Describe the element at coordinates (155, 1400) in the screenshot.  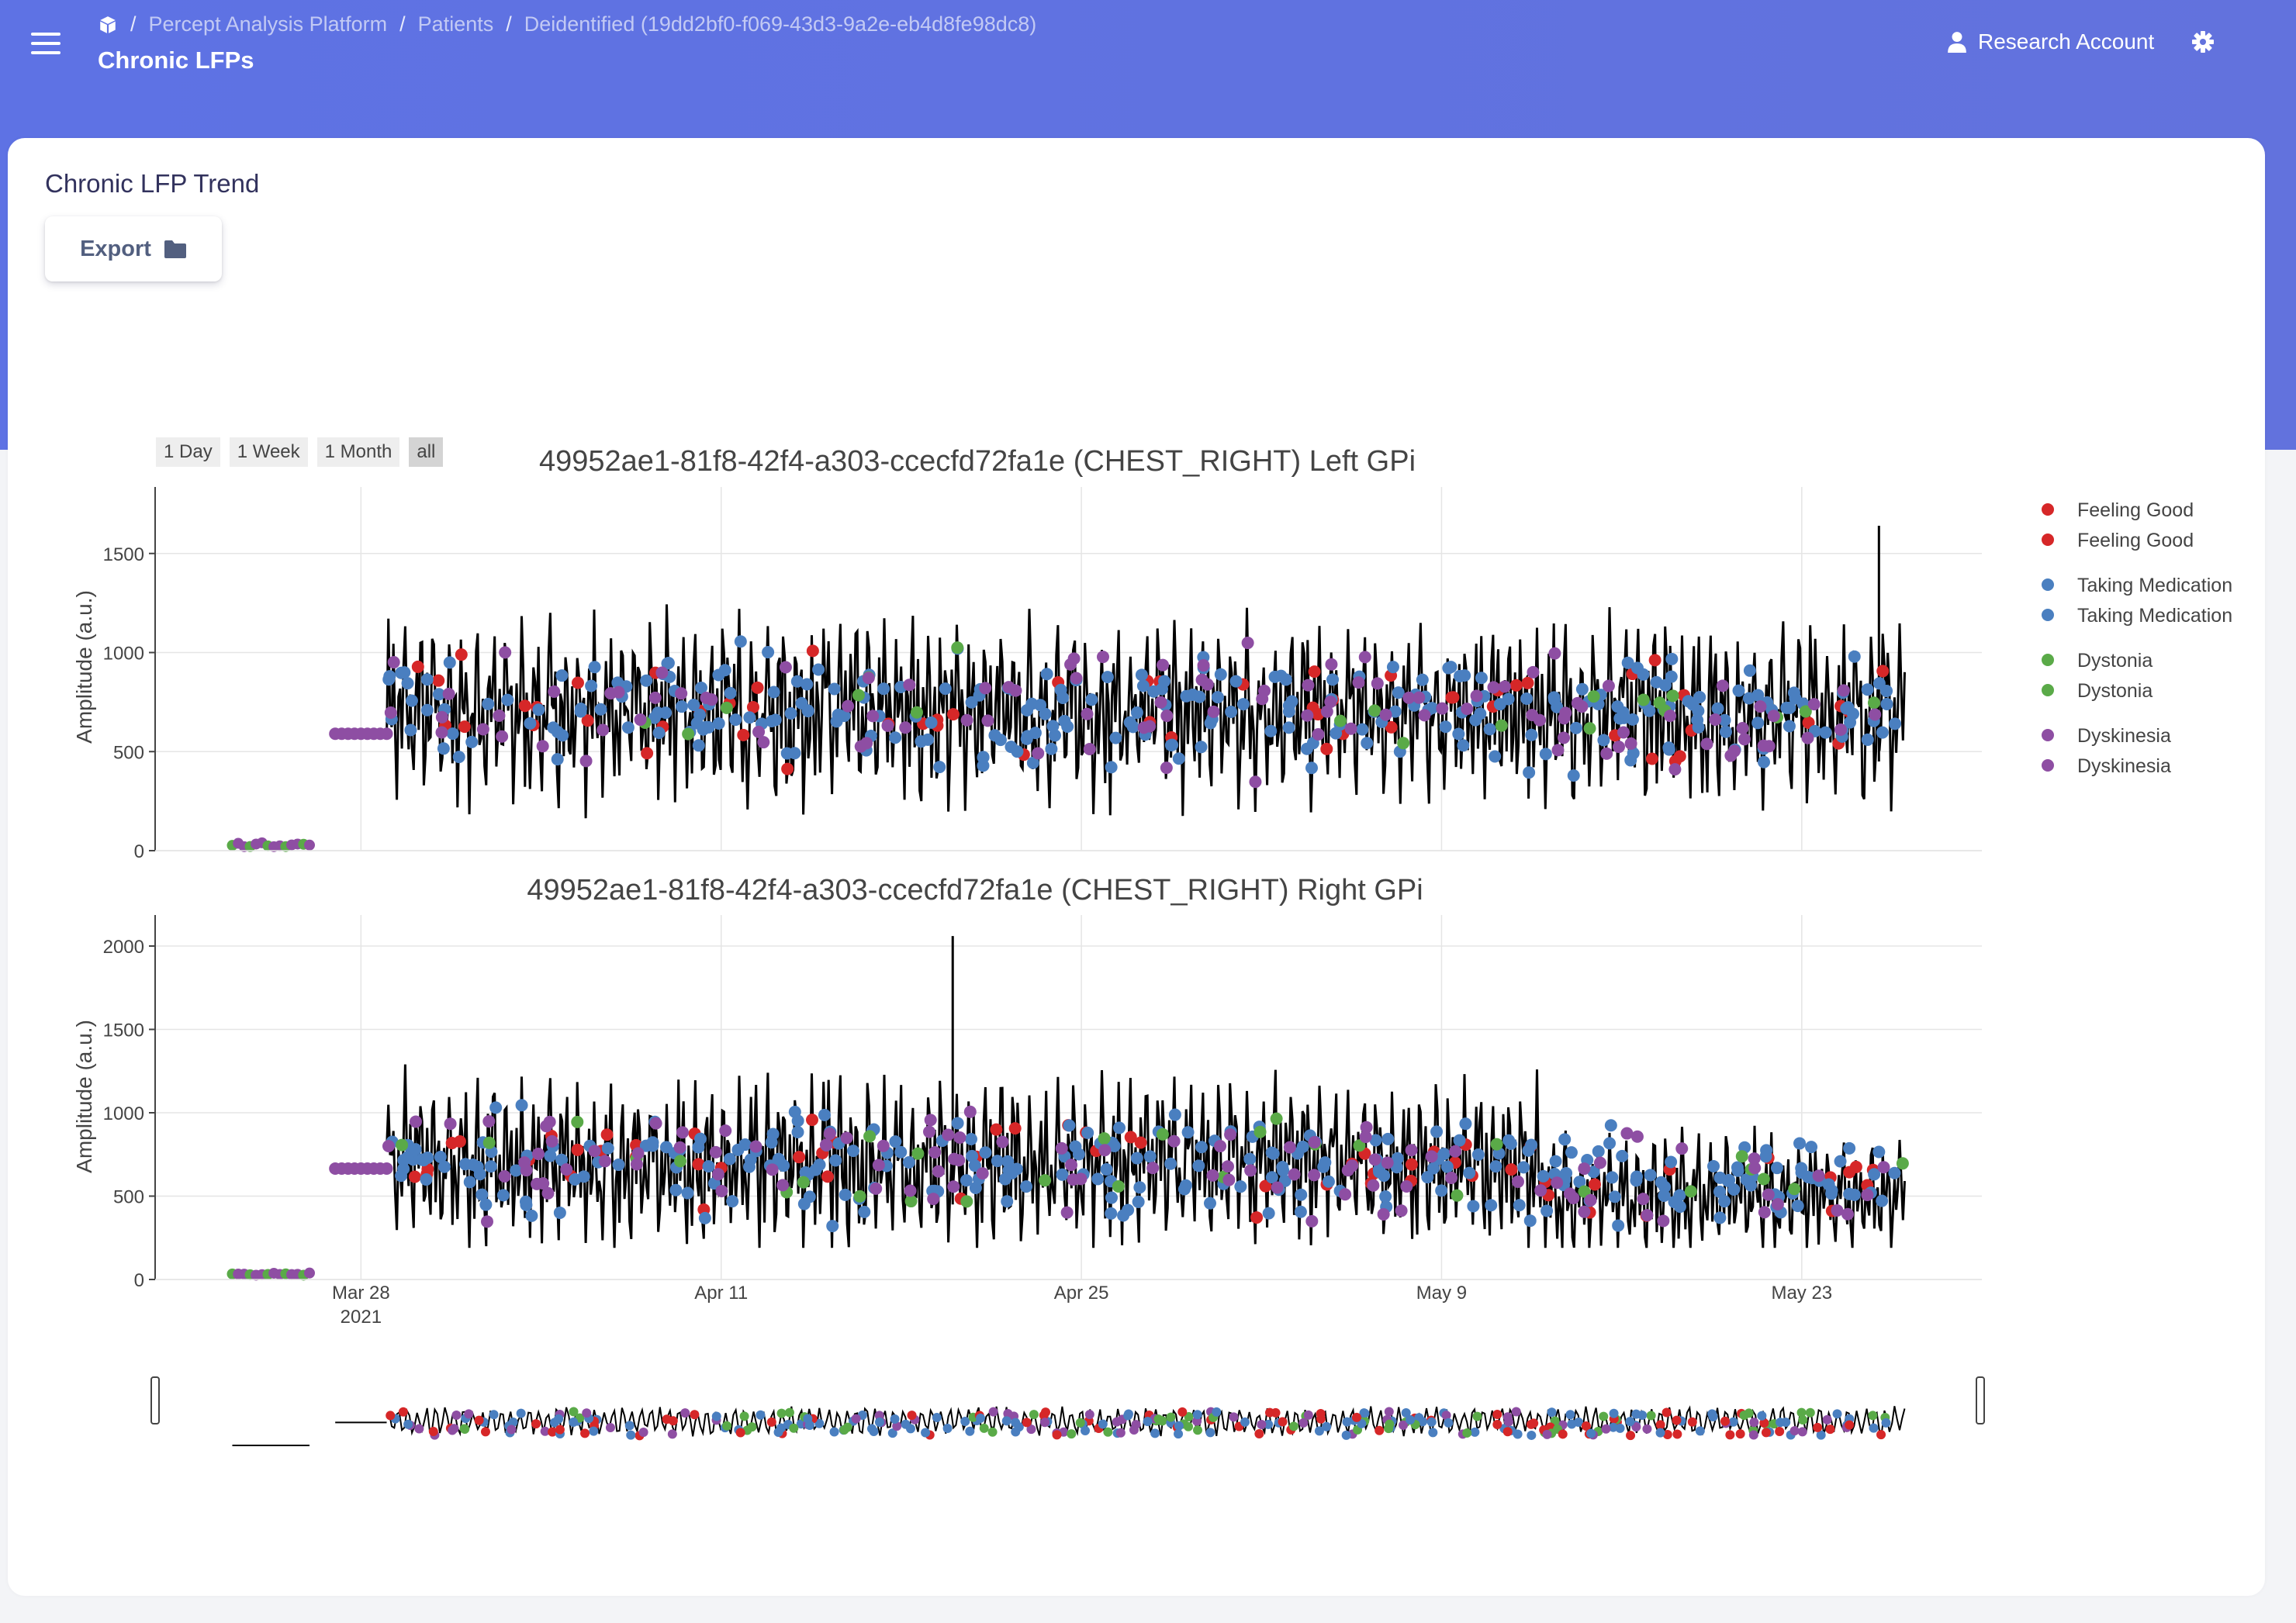
I see `range-slider-handle-left` at that location.